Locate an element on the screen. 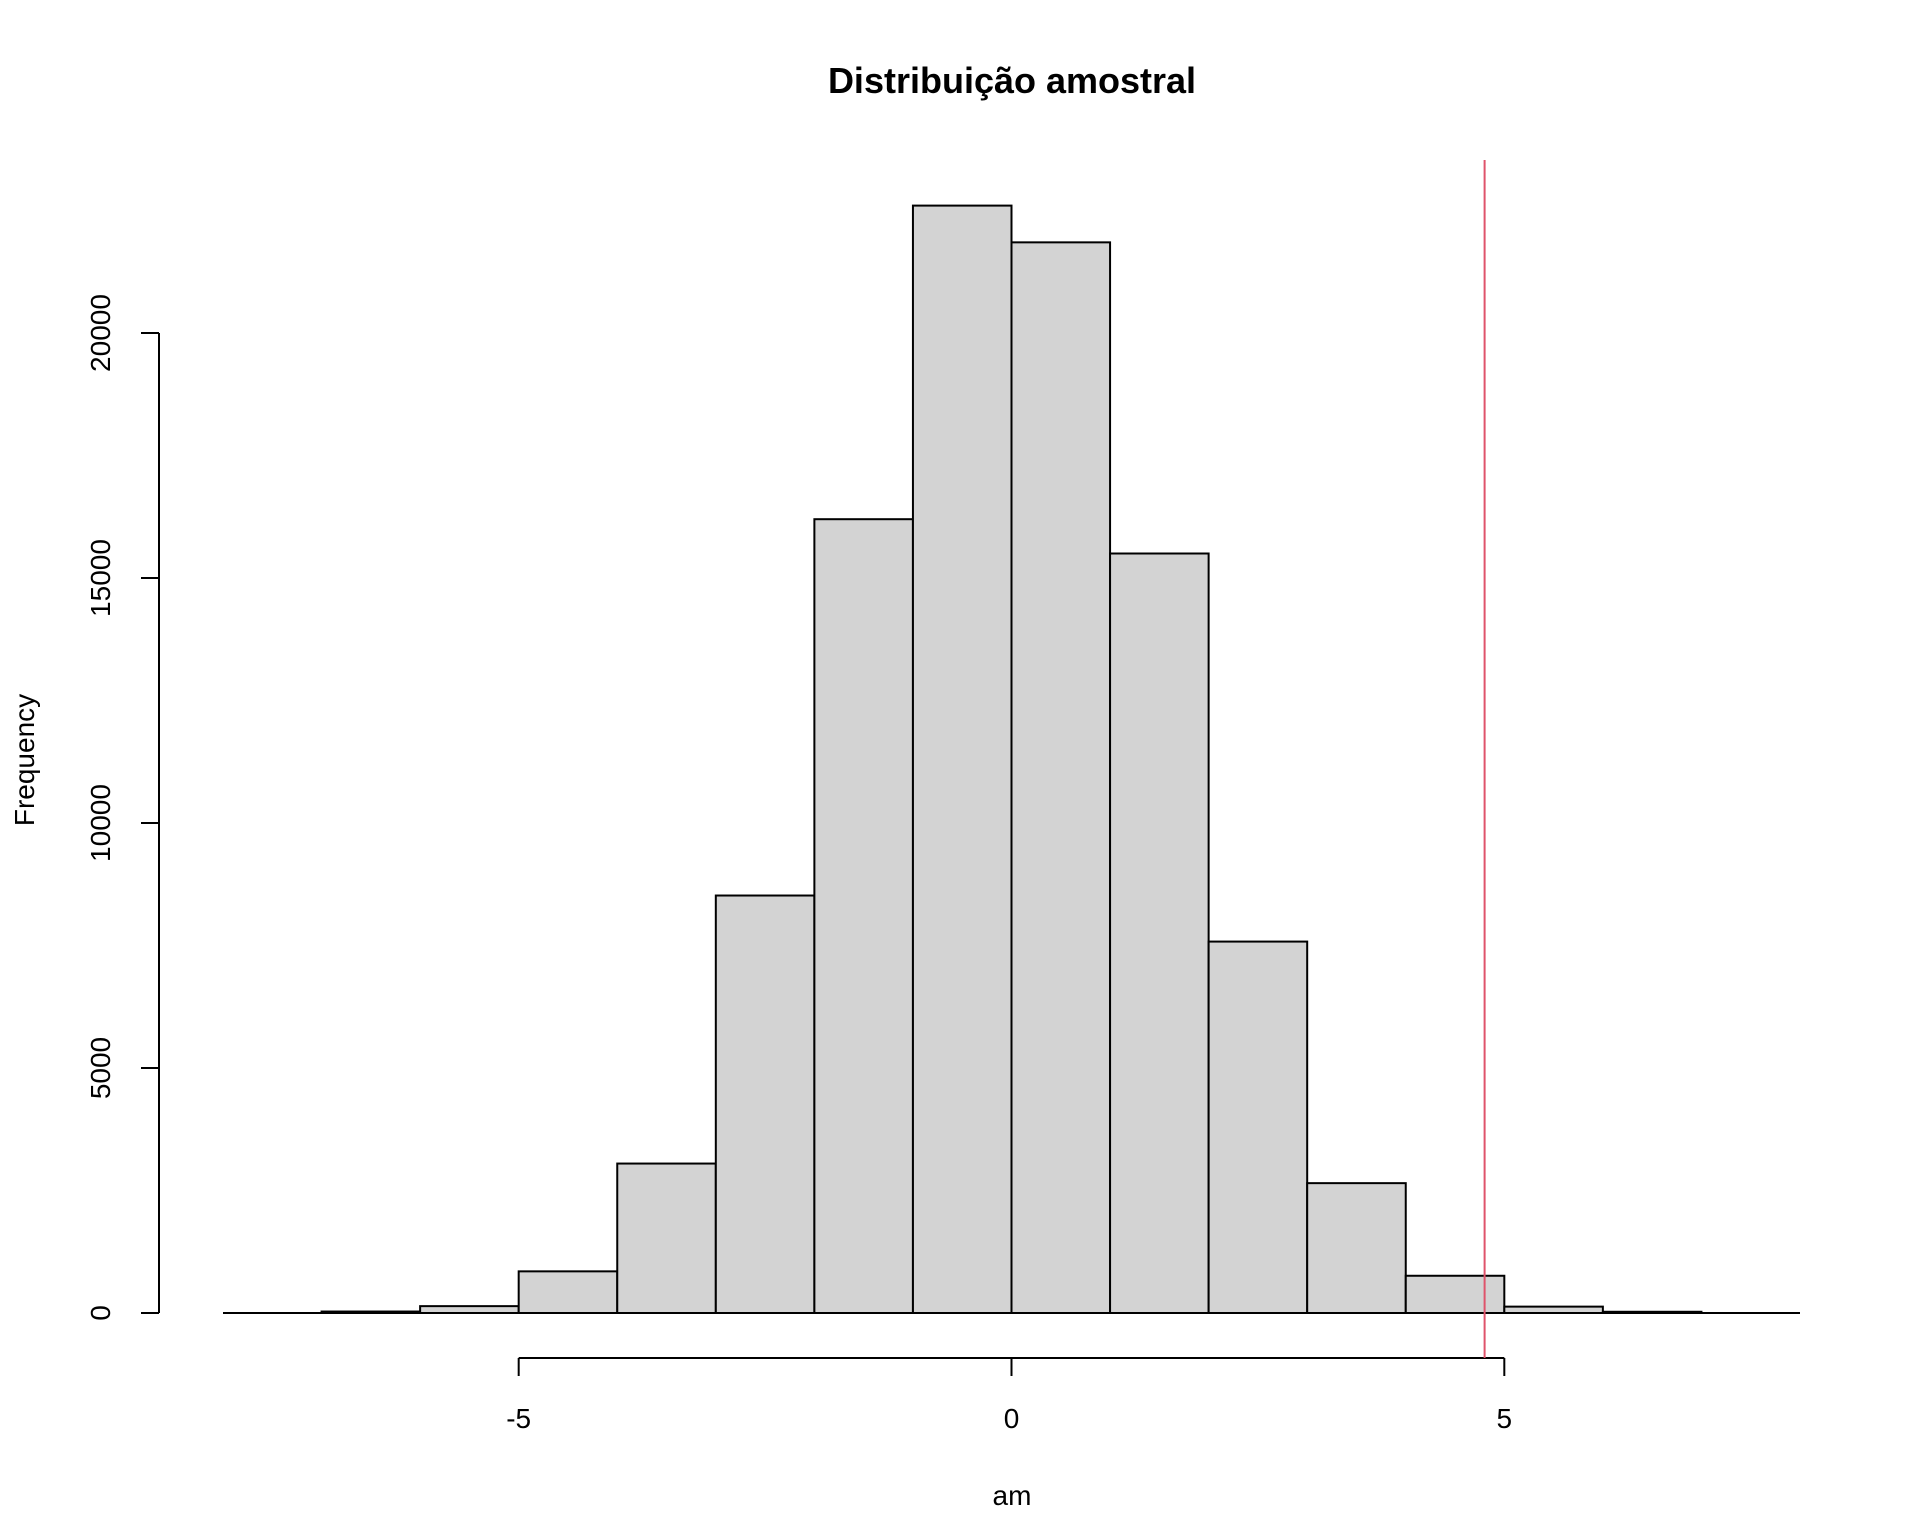 This screenshot has height=1536, width=1920. chart-title: Distribuição amostral is located at coordinates (1012, 80).